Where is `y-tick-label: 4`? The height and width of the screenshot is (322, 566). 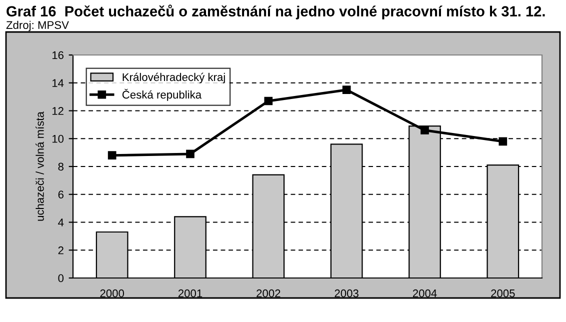
y-tick-label: 4 is located at coordinates (61, 222).